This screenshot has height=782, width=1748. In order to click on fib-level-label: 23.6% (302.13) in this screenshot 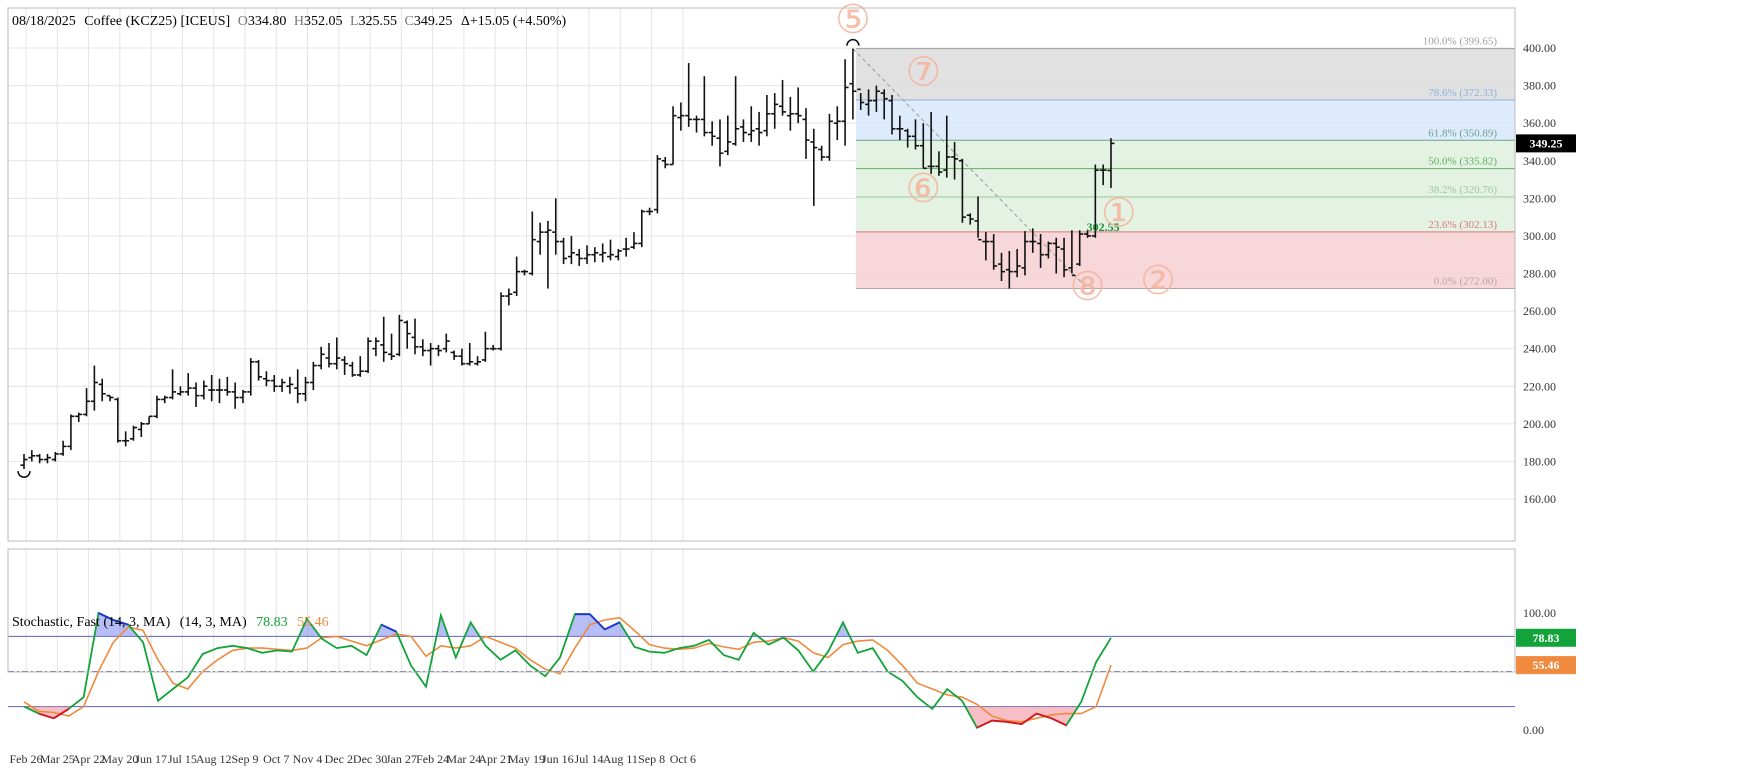, I will do `click(1462, 225)`.